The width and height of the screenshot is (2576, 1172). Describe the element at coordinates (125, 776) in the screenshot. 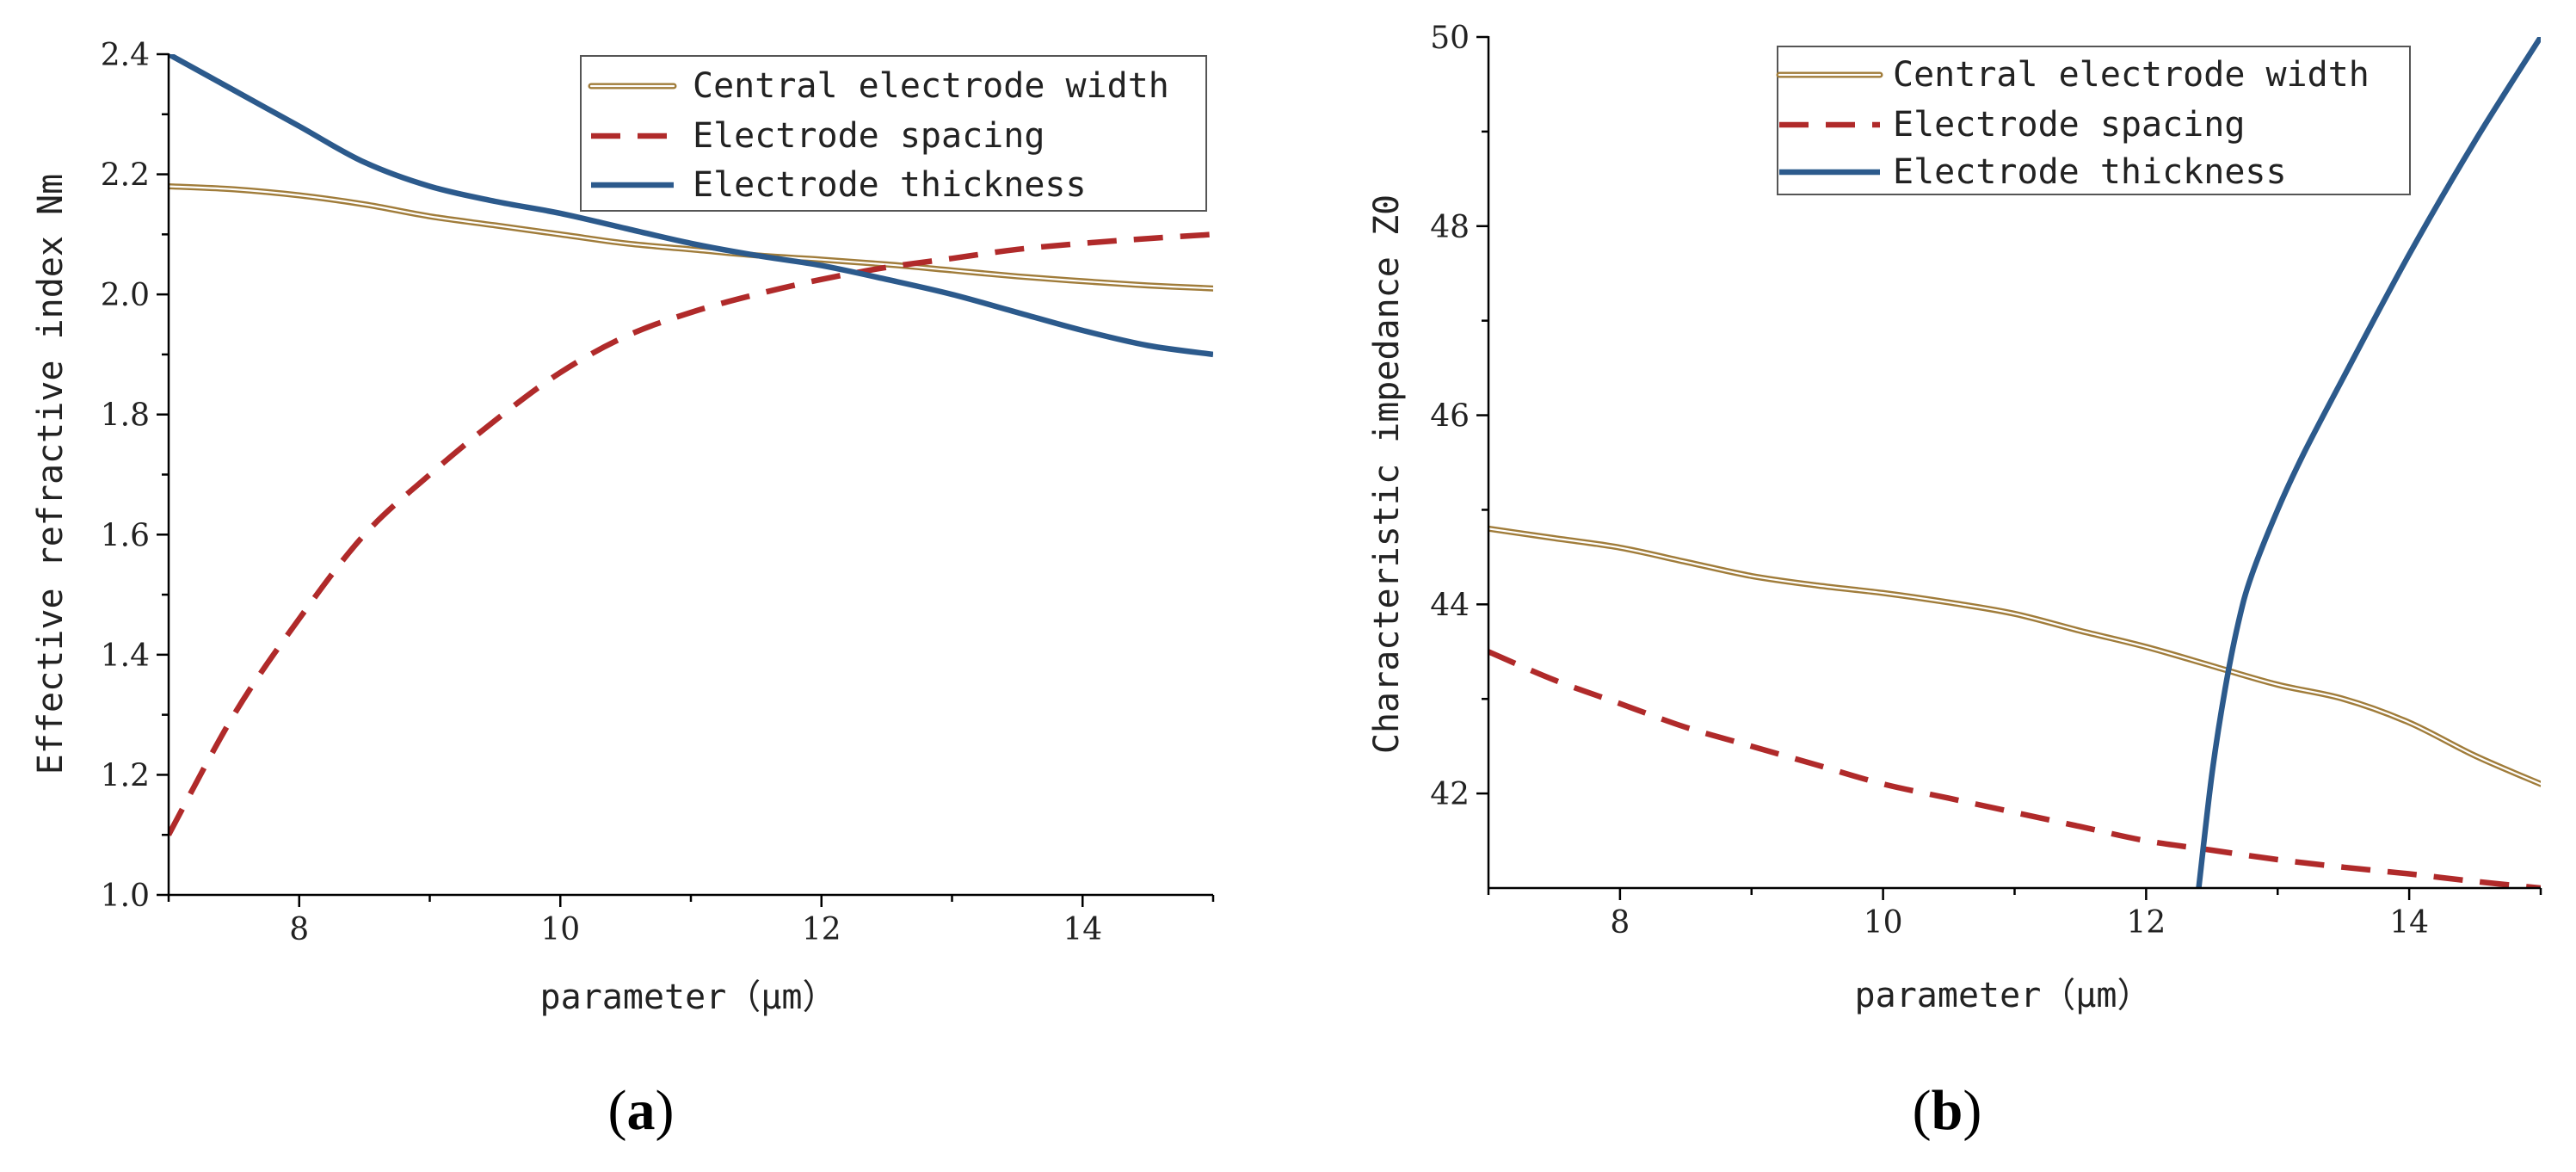

I see `panel-a-y-tick-label: 1.2` at that location.